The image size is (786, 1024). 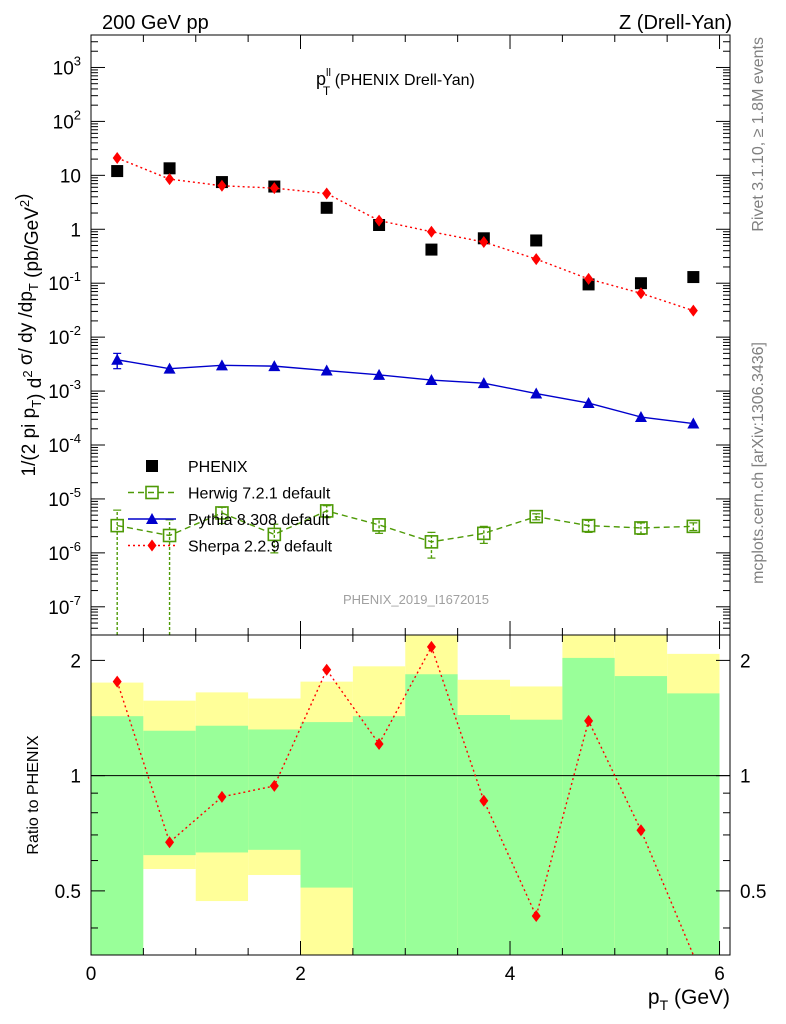 What do you see at coordinates (75, 600) in the screenshot?
I see `main-y-tick-label-exp: -7` at bounding box center [75, 600].